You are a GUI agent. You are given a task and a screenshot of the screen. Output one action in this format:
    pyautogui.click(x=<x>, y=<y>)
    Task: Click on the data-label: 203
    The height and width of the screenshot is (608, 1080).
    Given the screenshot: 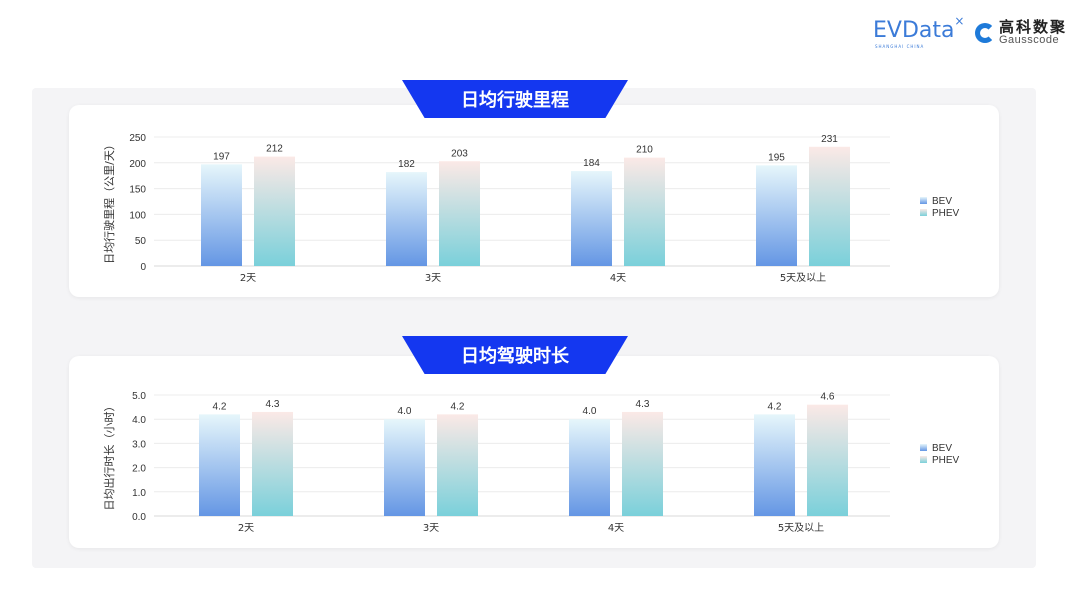 What is the action you would take?
    pyautogui.click(x=459, y=153)
    